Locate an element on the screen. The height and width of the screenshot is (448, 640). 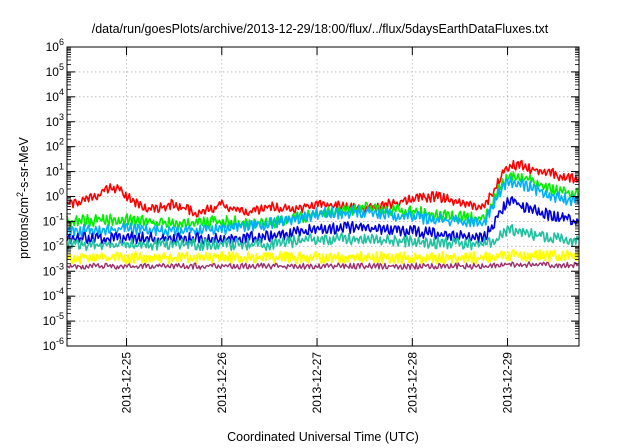
y-tick-label-exponent: -1 is located at coordinates (60, 216).